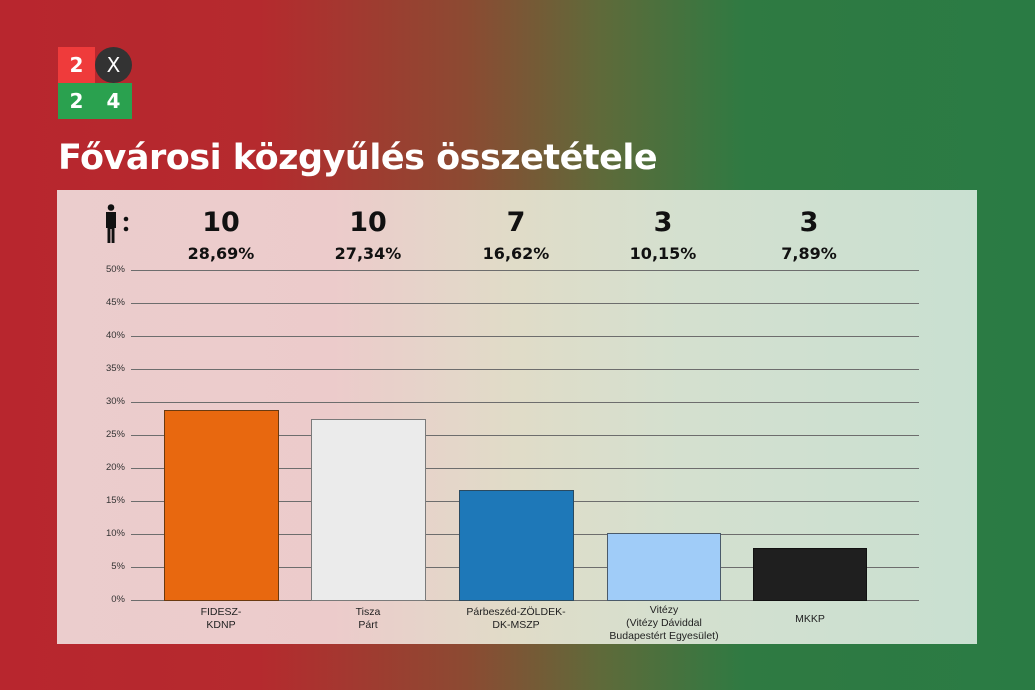  I want to click on bar-parbeszed-zoldek-dk-mszp, so click(516, 545).